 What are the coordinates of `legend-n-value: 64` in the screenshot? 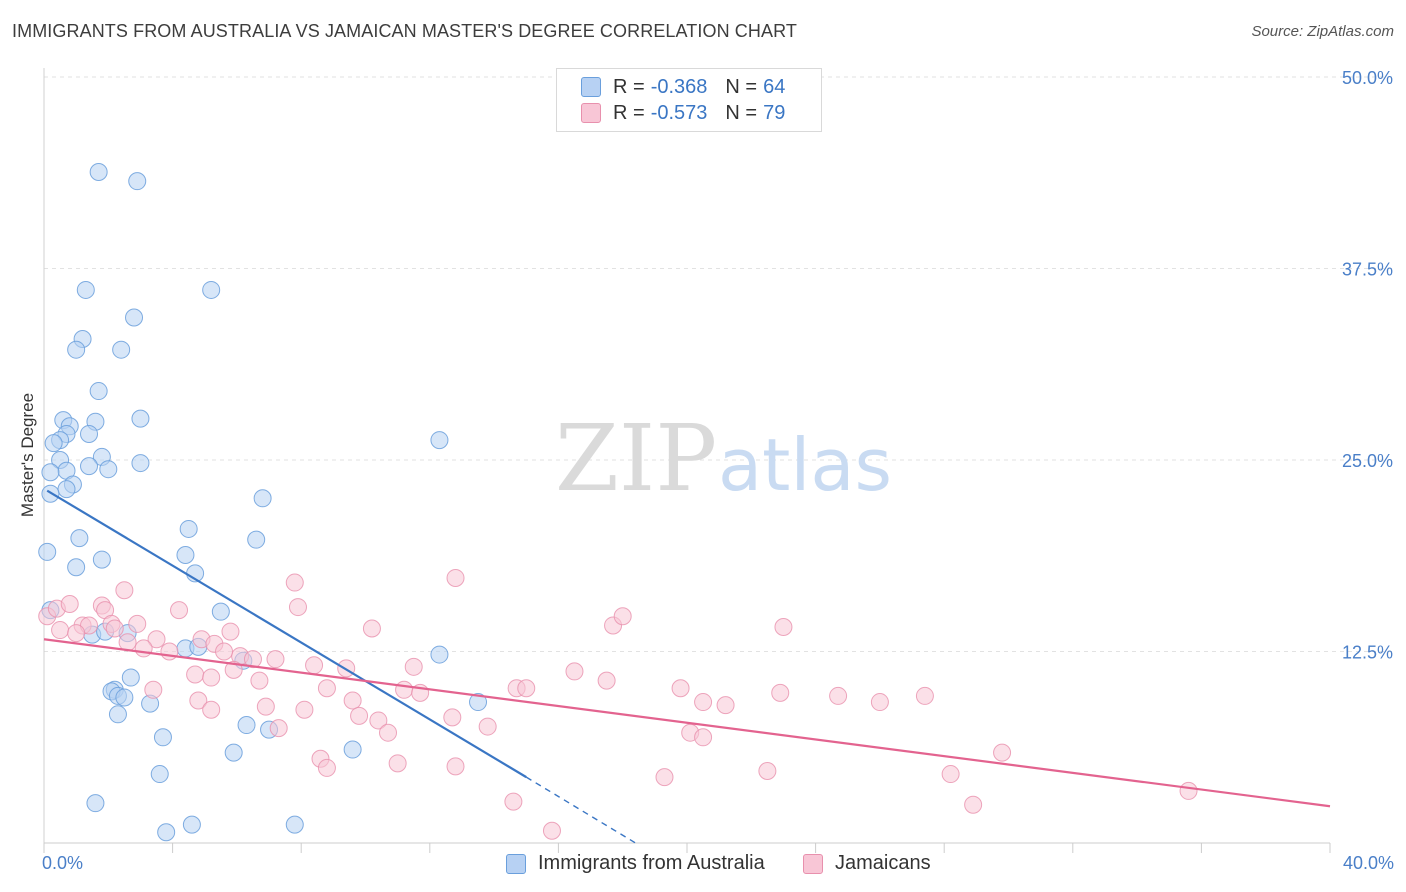 It's located at (774, 86).